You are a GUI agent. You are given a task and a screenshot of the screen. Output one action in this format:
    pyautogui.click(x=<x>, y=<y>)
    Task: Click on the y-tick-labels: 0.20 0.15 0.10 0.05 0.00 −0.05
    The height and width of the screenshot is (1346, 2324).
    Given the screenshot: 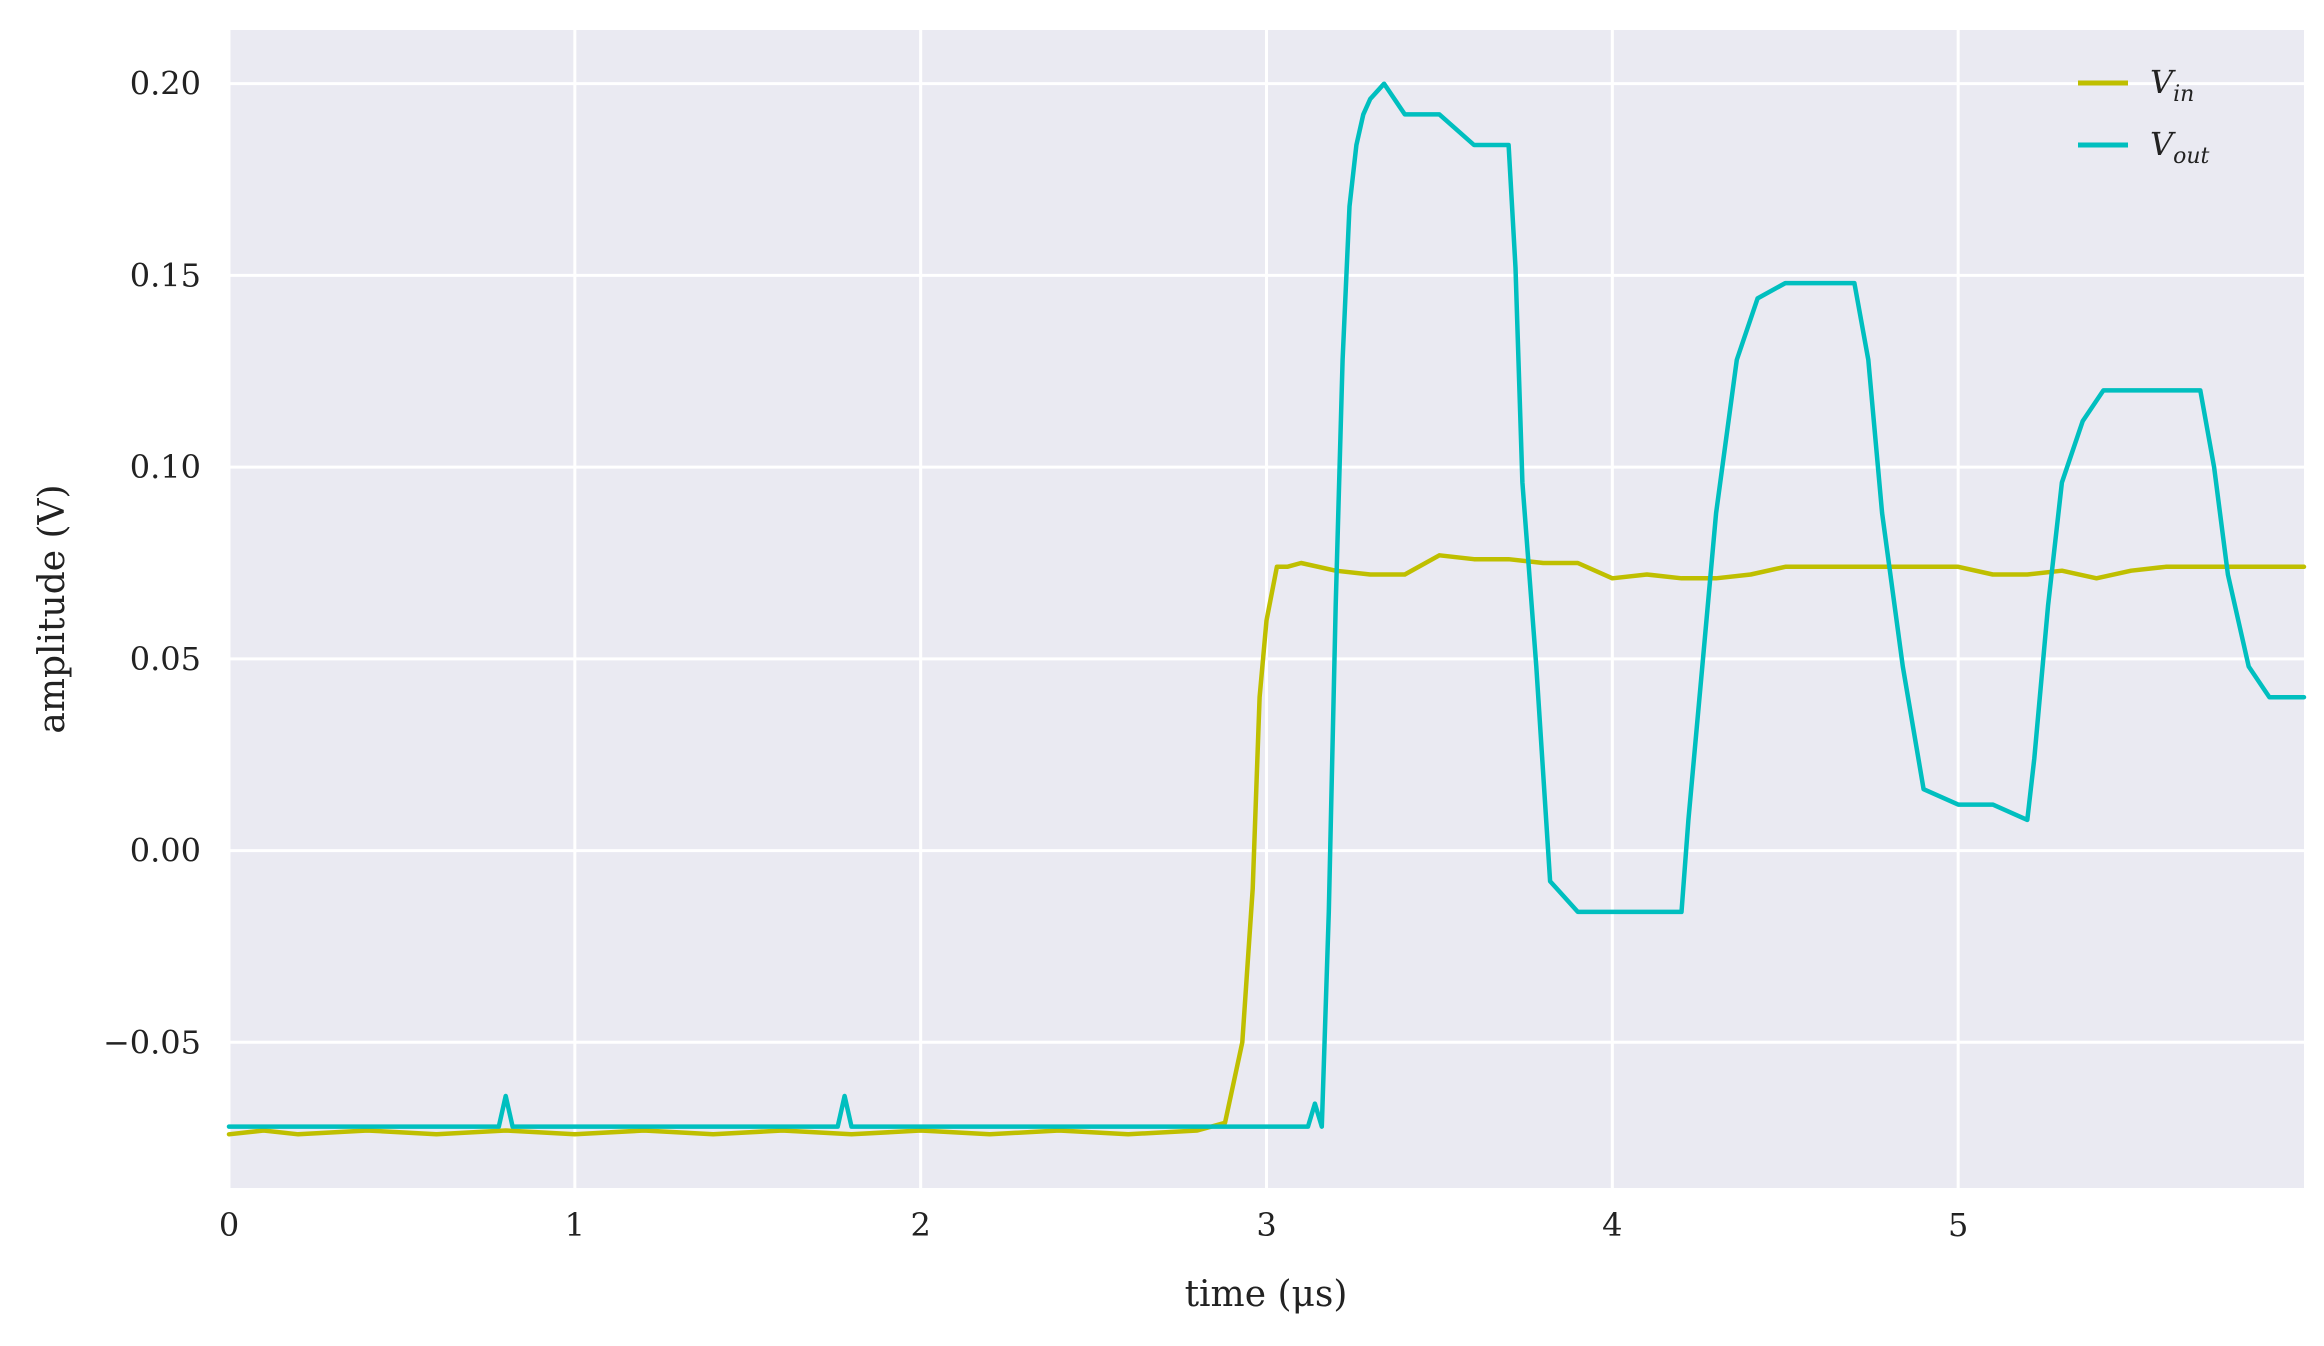 What is the action you would take?
    pyautogui.click(x=152, y=563)
    